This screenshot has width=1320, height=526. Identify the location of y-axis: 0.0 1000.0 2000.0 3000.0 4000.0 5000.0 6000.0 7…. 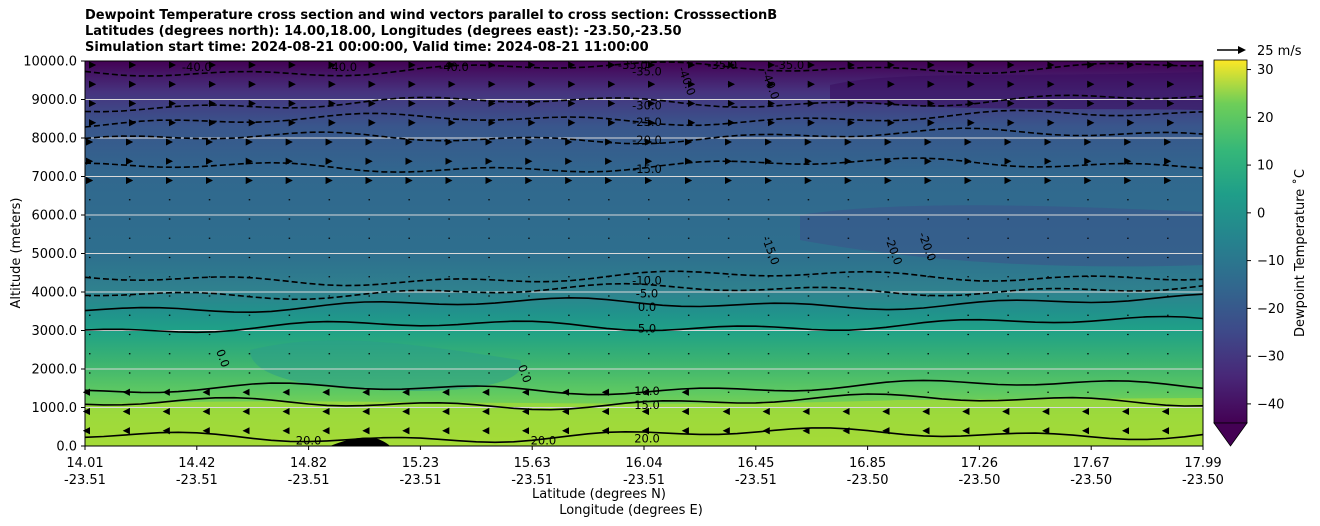
(54, 255).